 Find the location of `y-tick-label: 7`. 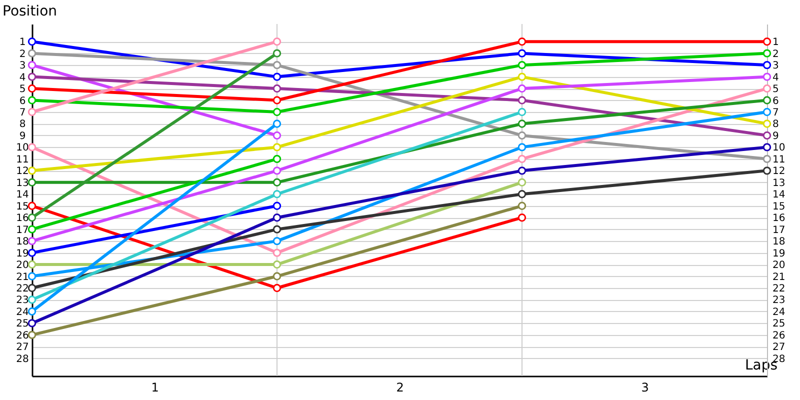

y-tick-label: 7 is located at coordinates (22, 113).